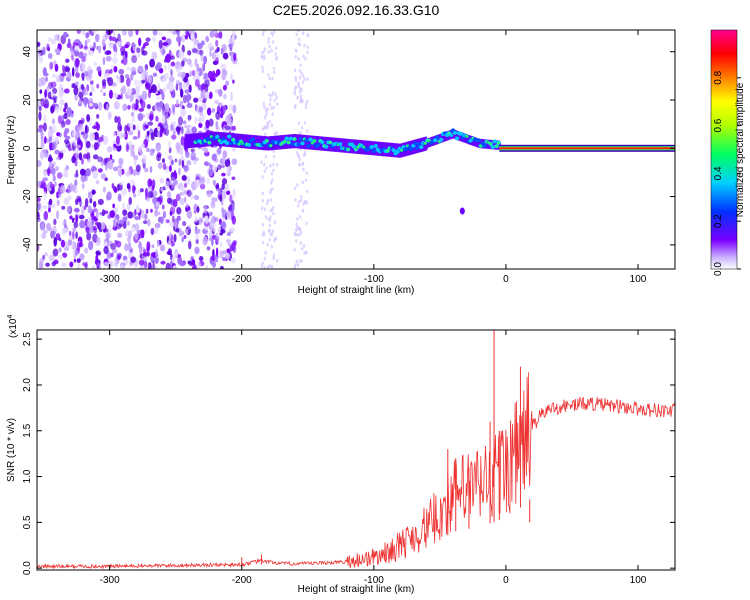  What do you see at coordinates (356, 290) in the screenshot?
I see `top-x-axis-label: Height of straight line (km)` at bounding box center [356, 290].